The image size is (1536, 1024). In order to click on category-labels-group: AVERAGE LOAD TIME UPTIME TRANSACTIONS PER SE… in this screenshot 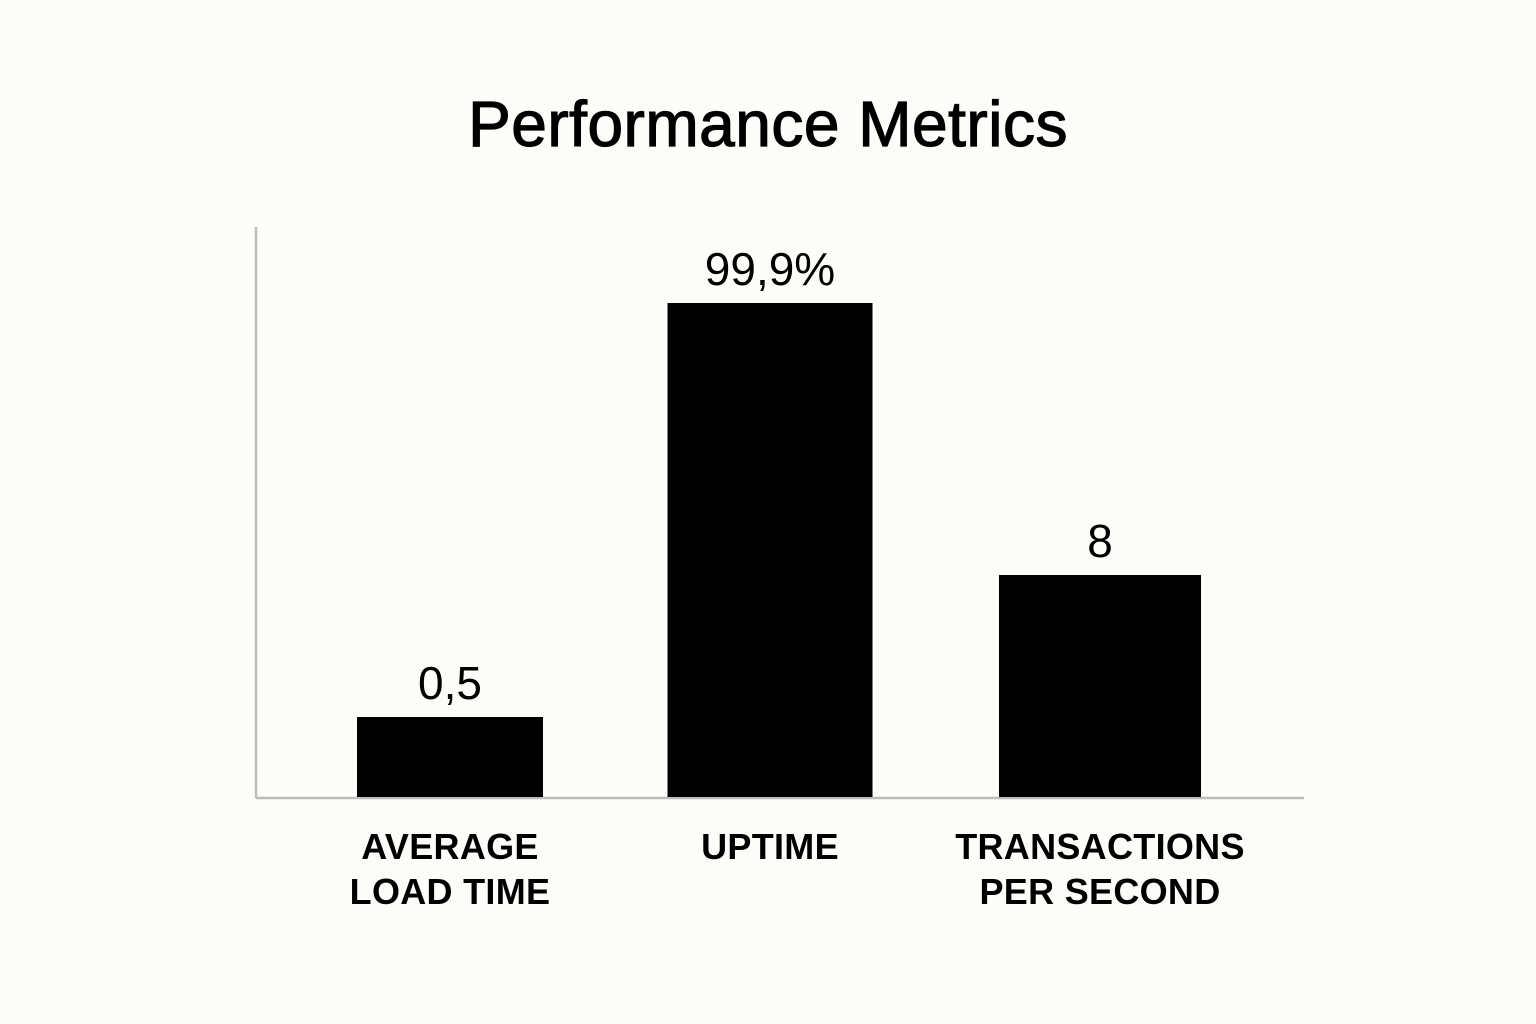, I will do `click(797, 869)`.